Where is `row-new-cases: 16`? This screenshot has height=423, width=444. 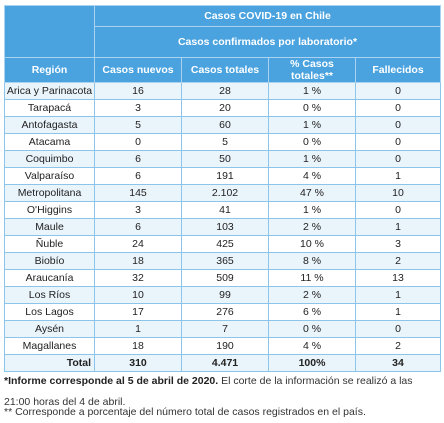
row-new-cases: 16 is located at coordinates (138, 91).